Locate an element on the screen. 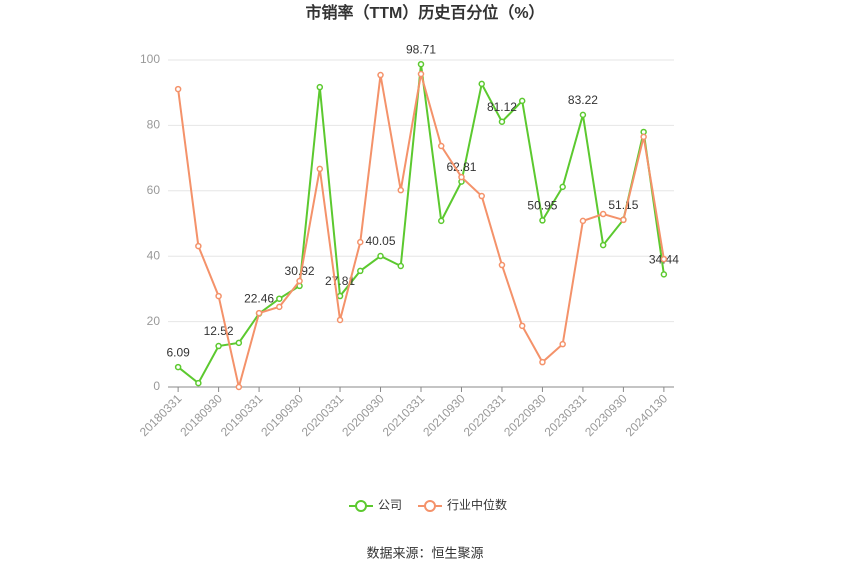 This screenshot has height=575, width=850. x-tick-label: 20210331 is located at coordinates (404, 415).